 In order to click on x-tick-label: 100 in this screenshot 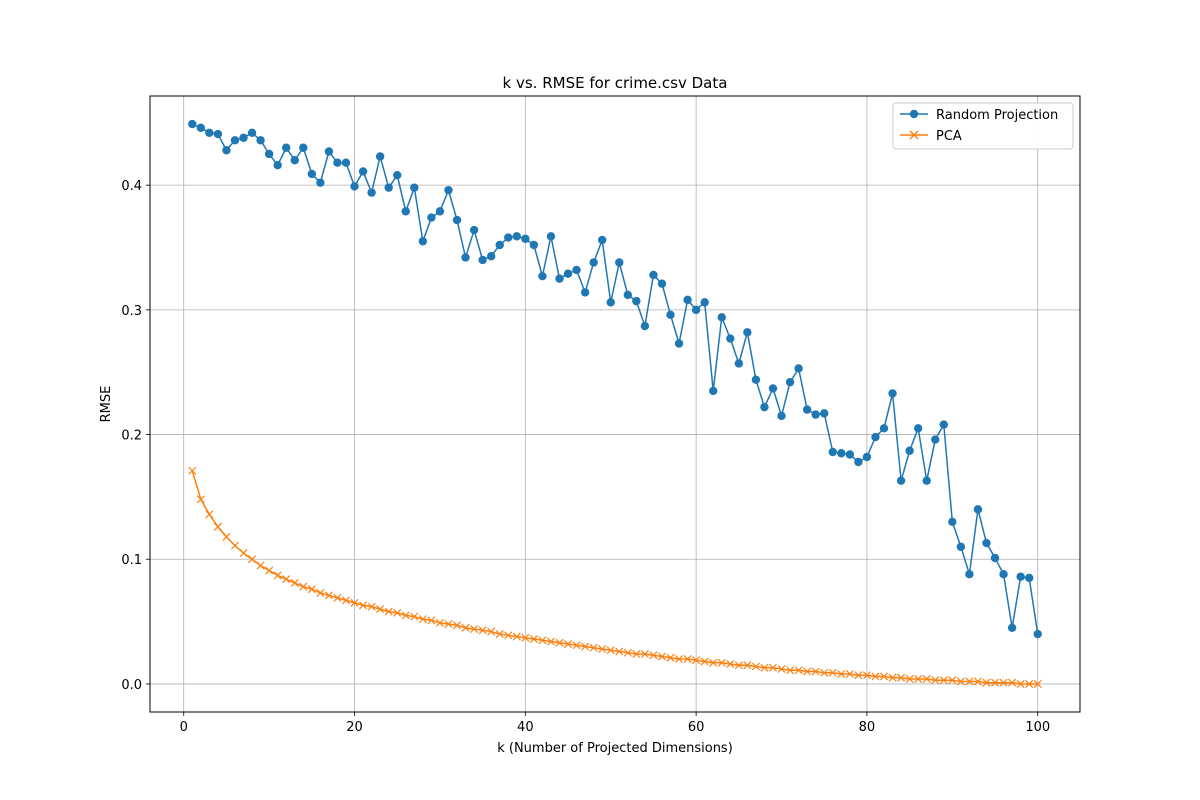, I will do `click(1037, 727)`.